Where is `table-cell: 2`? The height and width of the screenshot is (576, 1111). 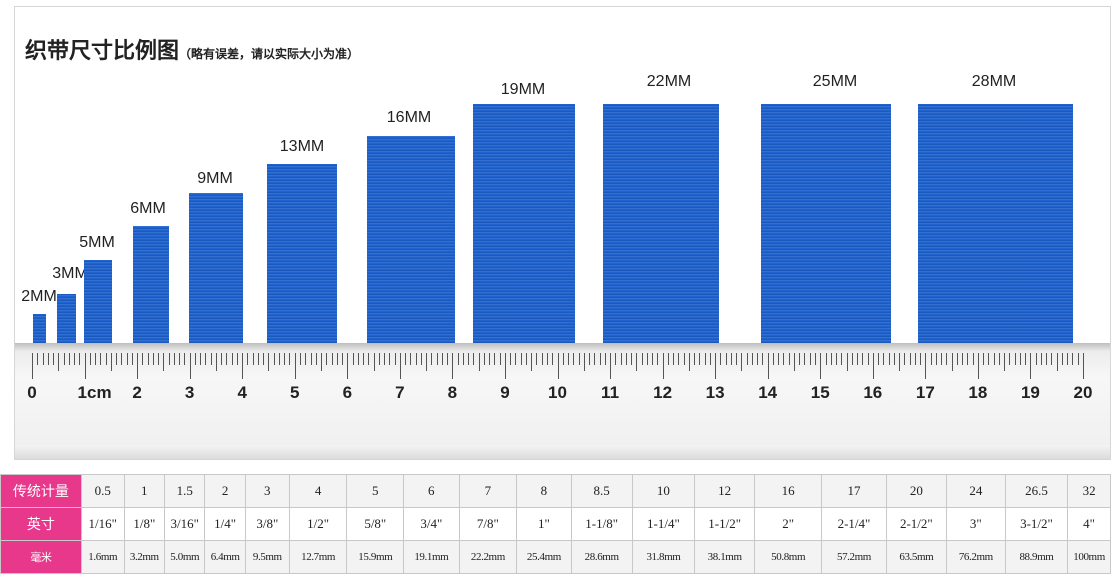
table-cell: 2 is located at coordinates (225, 491).